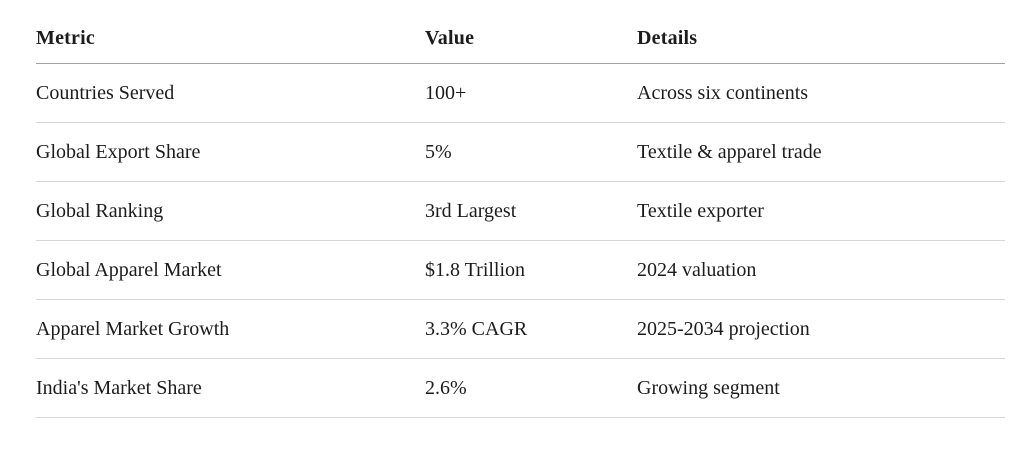 The image size is (1024, 449). Describe the element at coordinates (700, 210) in the screenshot. I see `cell-details: Textile exporter` at that location.